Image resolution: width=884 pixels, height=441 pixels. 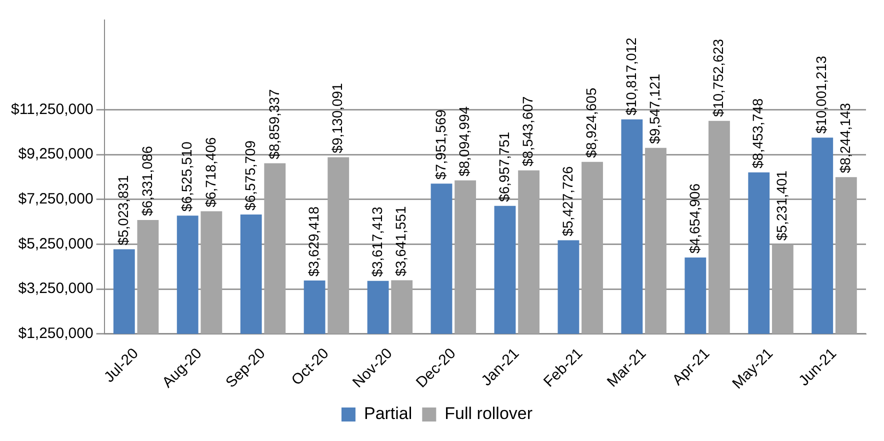 What do you see at coordinates (56, 154) in the screenshot?
I see `y-tick-label: $9,250,000` at bounding box center [56, 154].